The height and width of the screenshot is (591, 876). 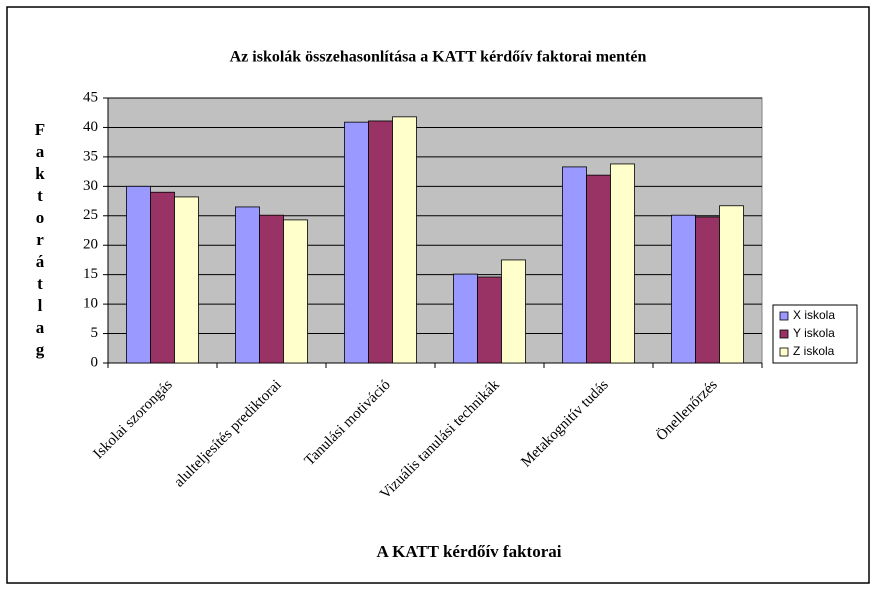 I want to click on y-tick-label: 25, so click(x=90, y=215).